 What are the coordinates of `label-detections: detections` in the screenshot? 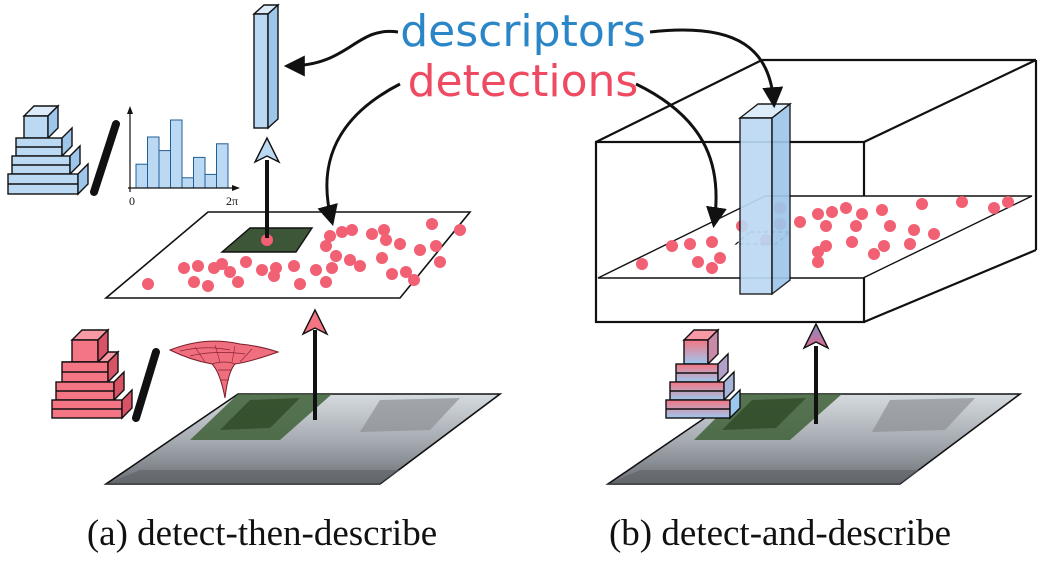 It's located at (523, 81).